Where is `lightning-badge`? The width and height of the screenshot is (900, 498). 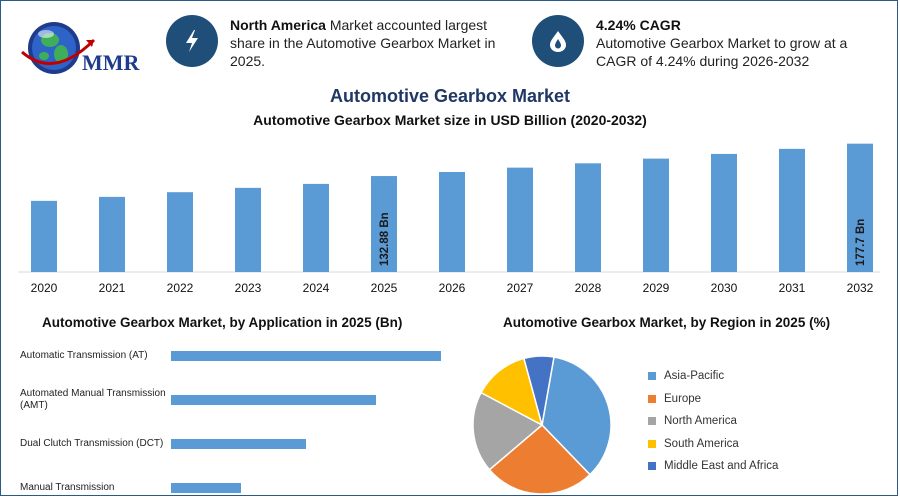
lightning-badge is located at coordinates (192, 41).